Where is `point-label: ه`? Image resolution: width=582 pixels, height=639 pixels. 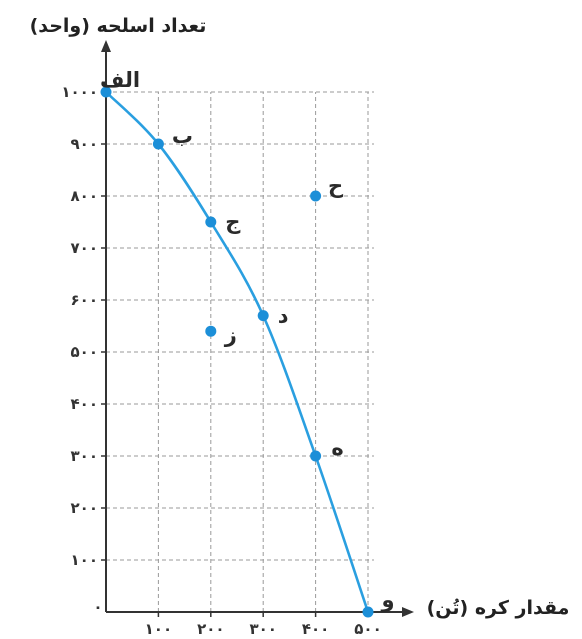
point-label: ه is located at coordinates (337, 448).